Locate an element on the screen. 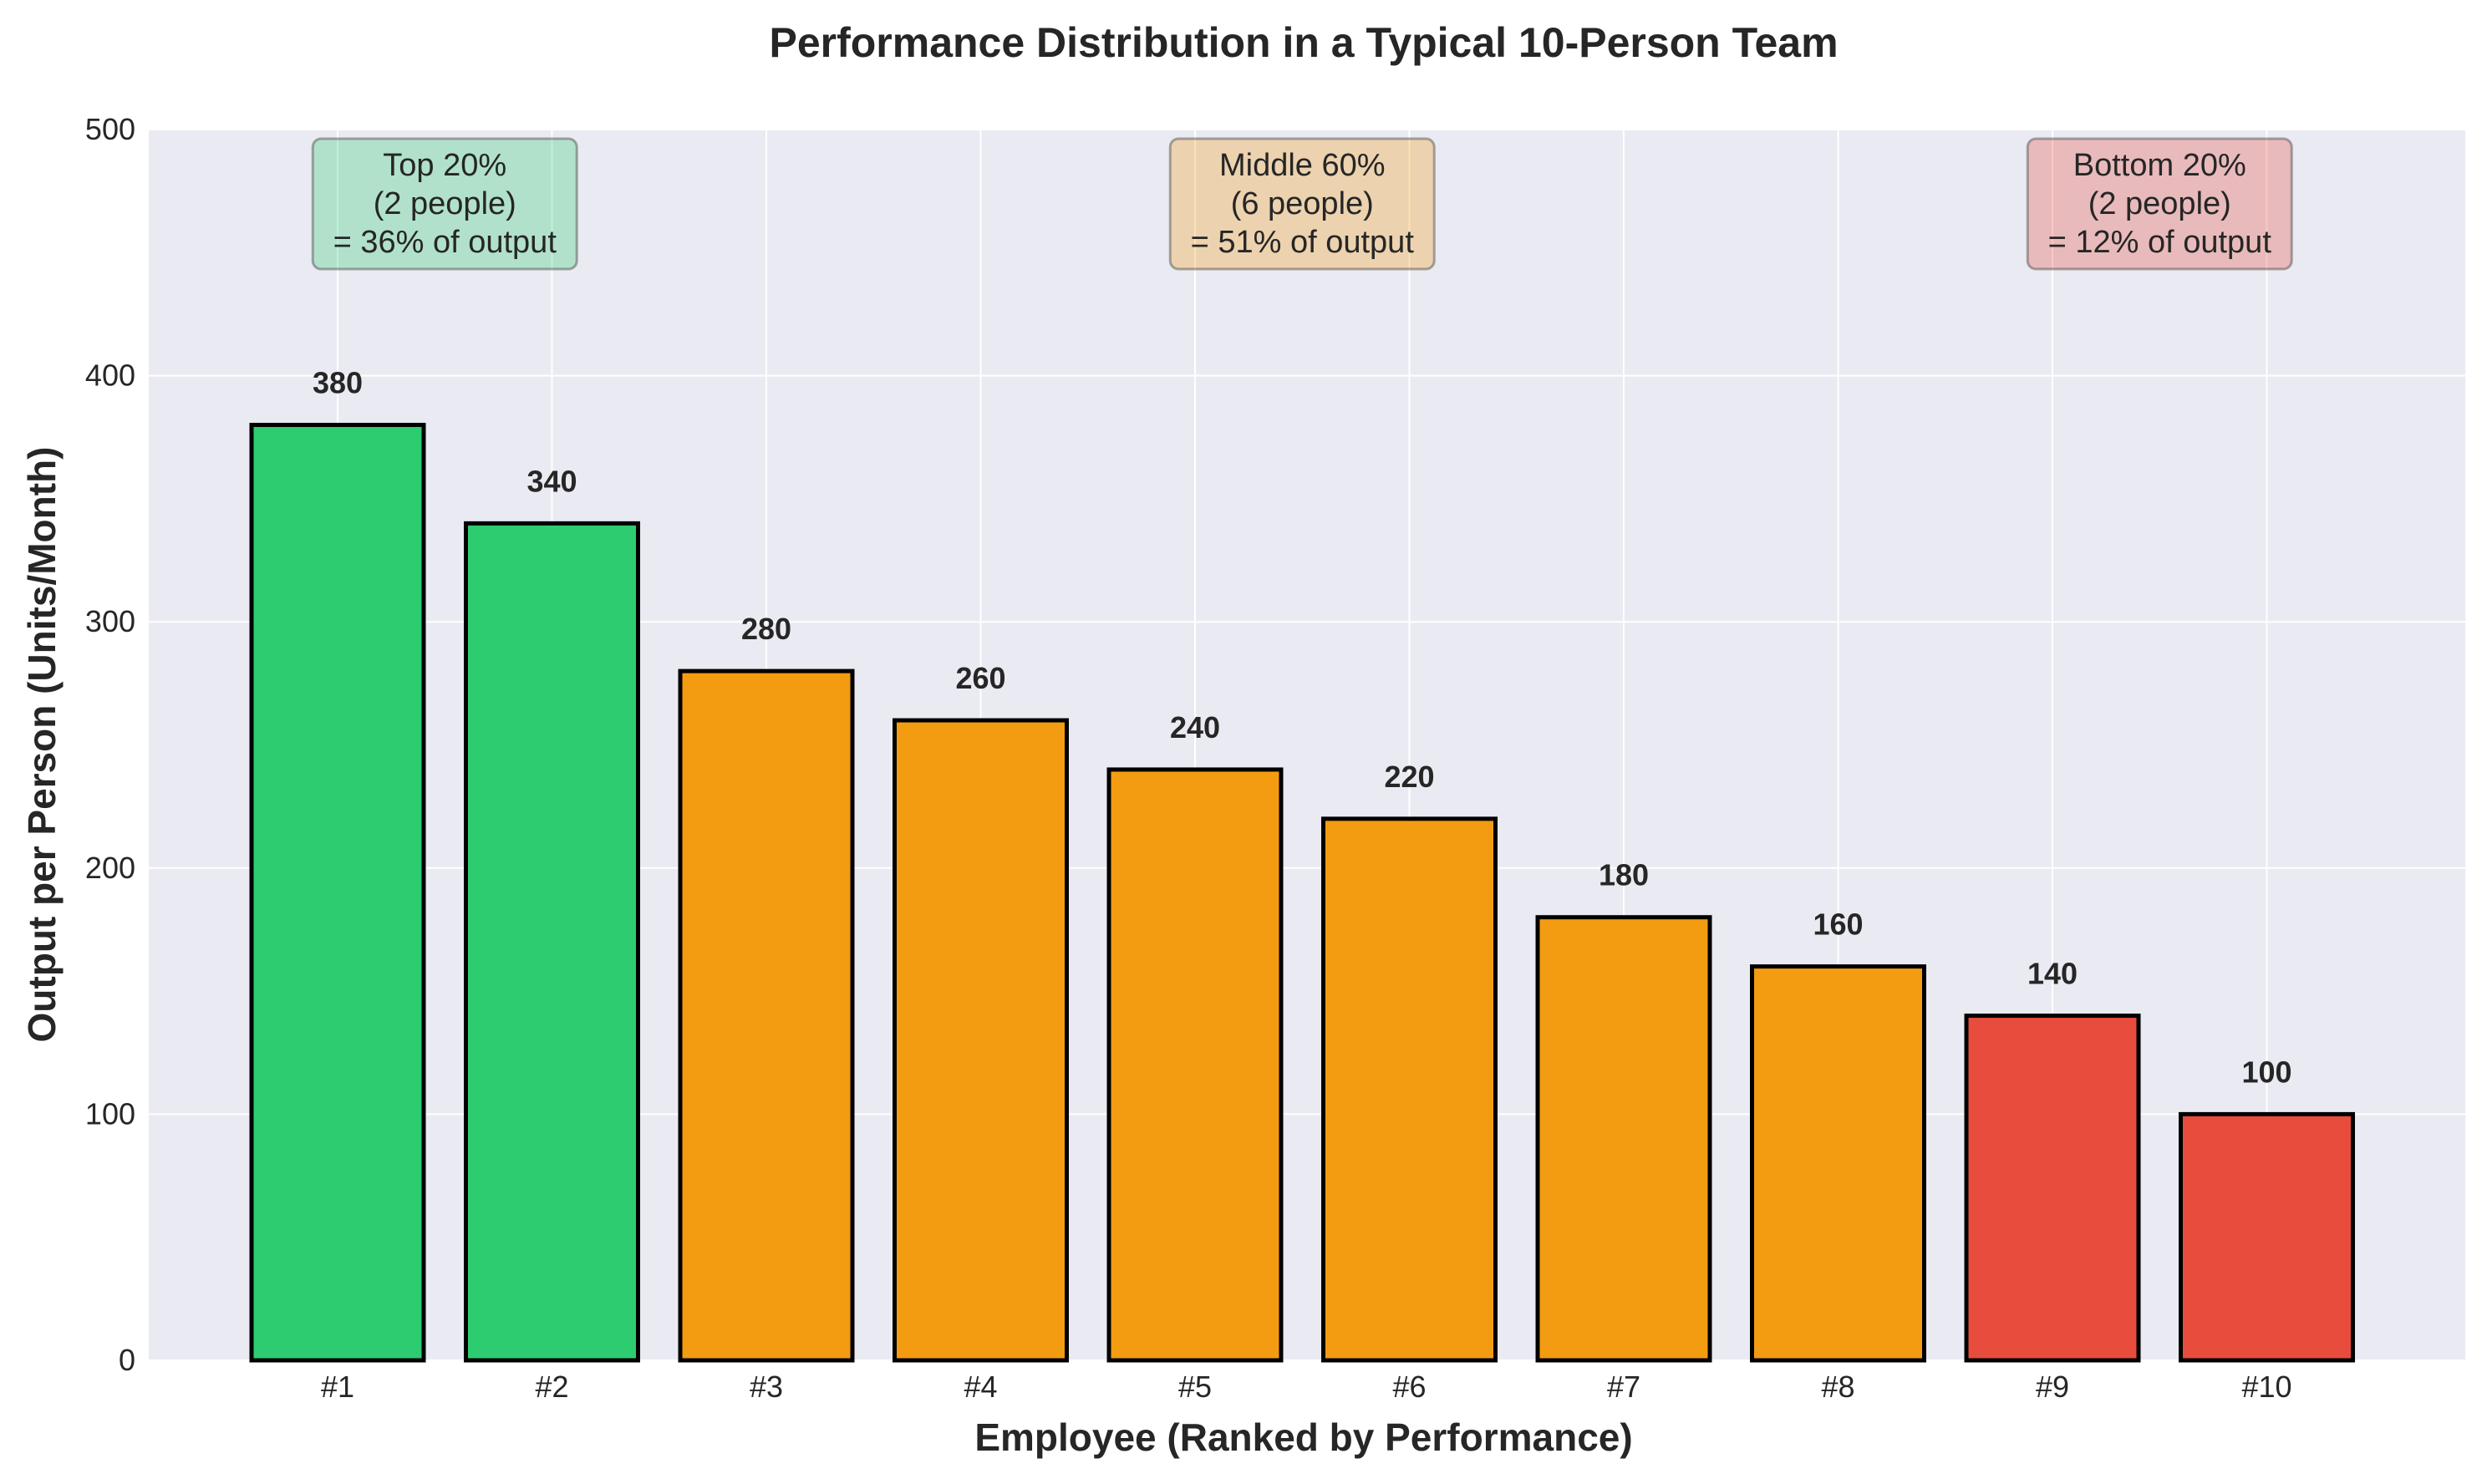 This screenshot has width=2482, height=1484. bar-value-label: 240 is located at coordinates (1195, 727).